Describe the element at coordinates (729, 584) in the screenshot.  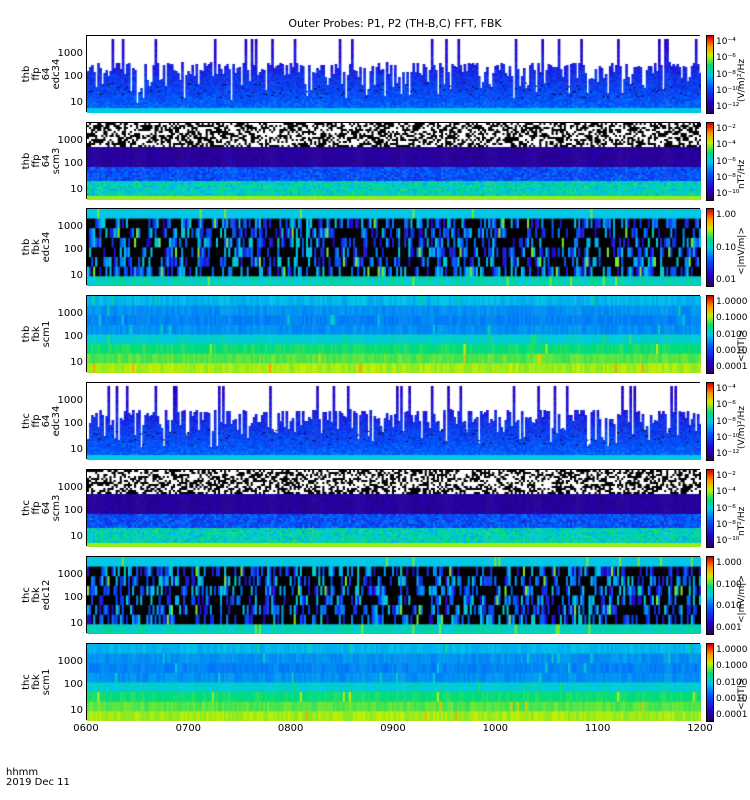
I see `colorbar-tick-label: 0.100` at that location.